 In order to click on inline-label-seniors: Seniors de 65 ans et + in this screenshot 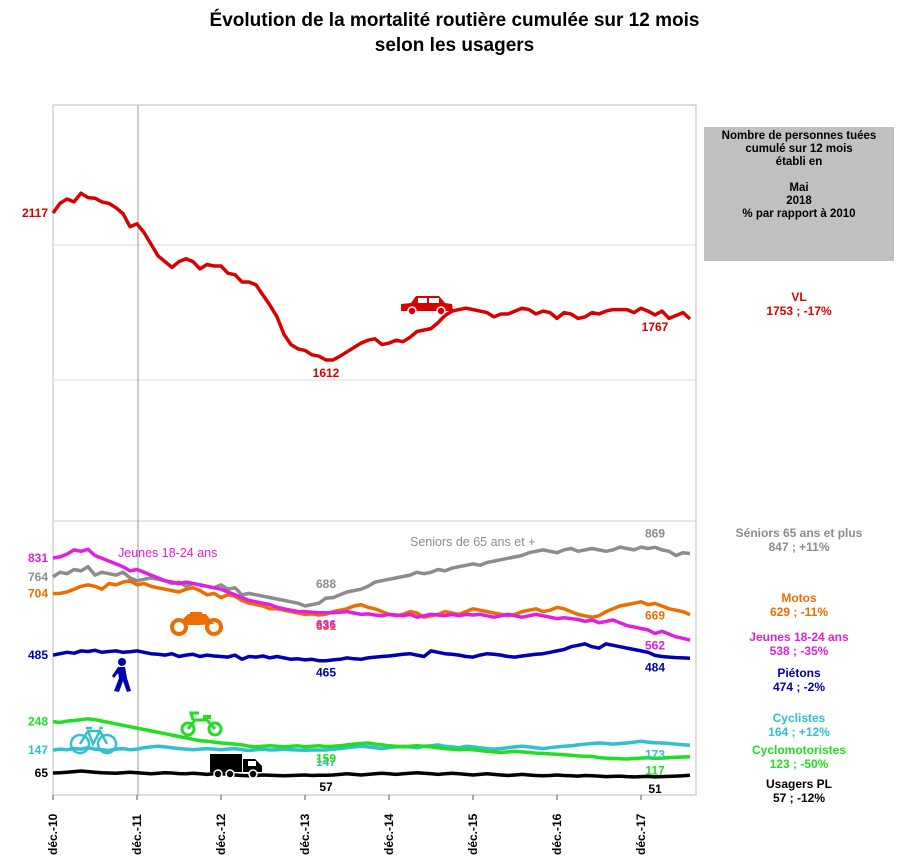, I will do `click(472, 542)`.